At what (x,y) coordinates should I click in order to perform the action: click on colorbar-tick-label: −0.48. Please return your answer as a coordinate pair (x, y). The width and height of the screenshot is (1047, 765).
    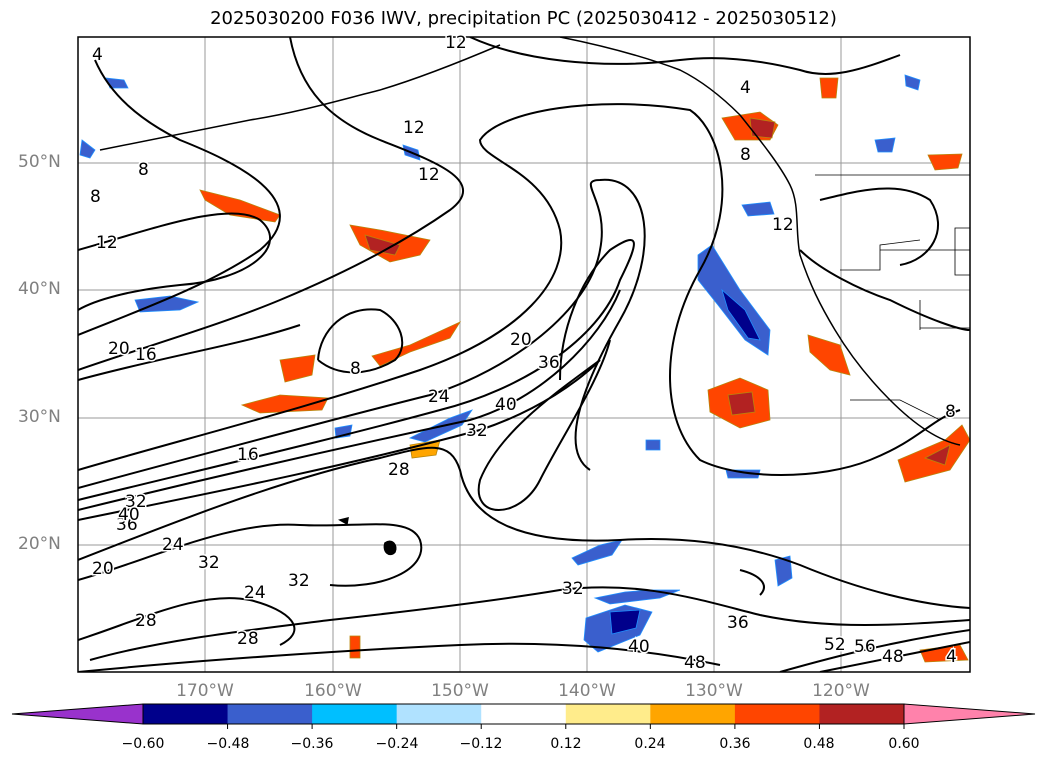
    Looking at the image, I should click on (228, 744).